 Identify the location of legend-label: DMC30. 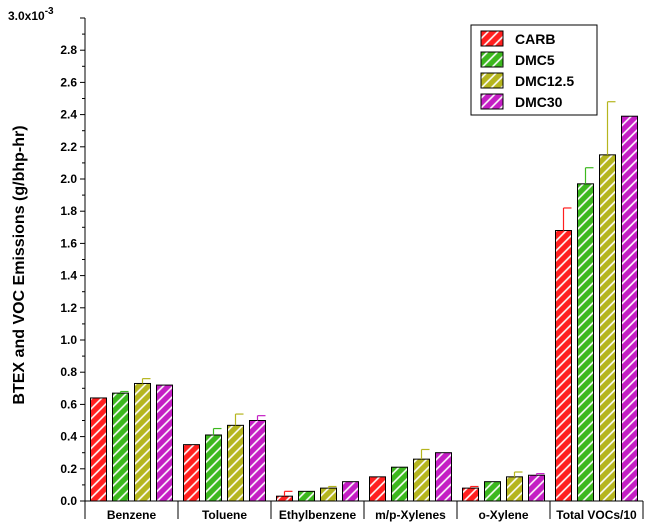
(539, 102).